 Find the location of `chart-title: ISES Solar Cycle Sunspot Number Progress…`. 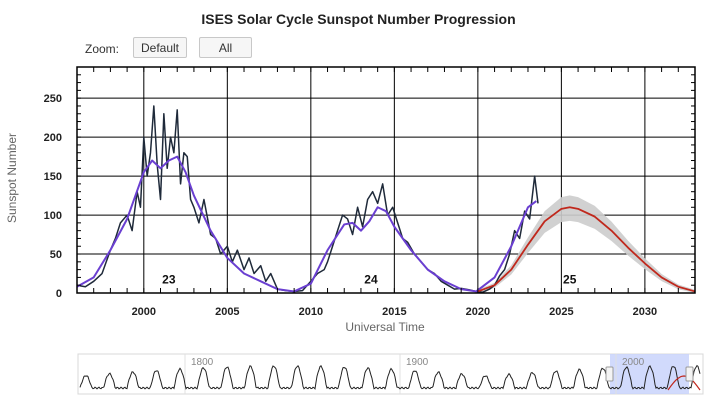

chart-title: ISES Solar Cycle Sunspot Number Progress… is located at coordinates (358, 19).